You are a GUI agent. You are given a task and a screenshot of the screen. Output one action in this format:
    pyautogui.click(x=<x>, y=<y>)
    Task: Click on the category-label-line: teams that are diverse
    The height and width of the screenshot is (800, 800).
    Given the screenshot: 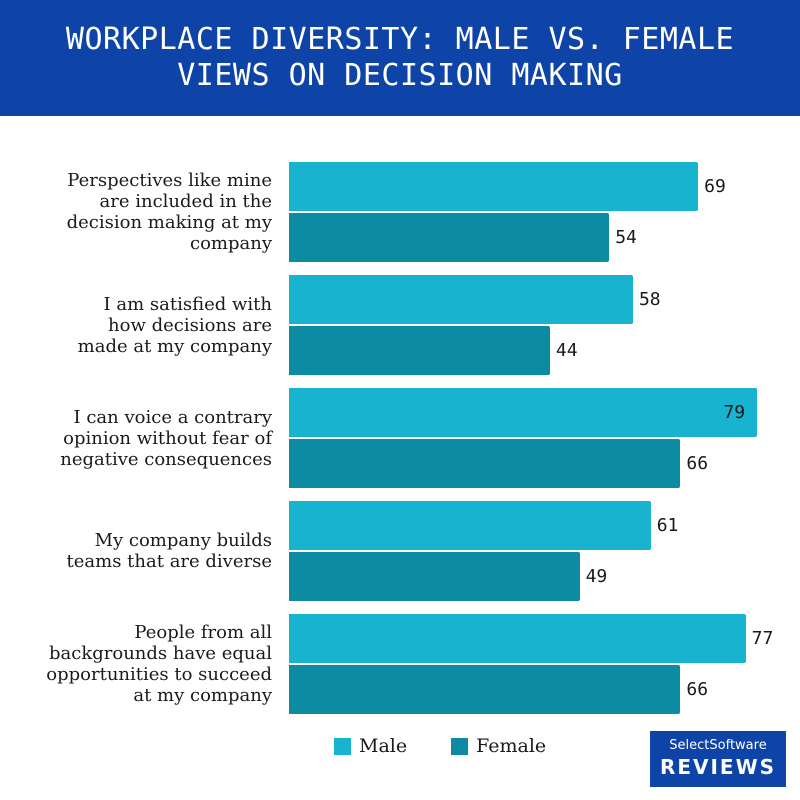 What is the action you would take?
    pyautogui.click(x=169, y=561)
    